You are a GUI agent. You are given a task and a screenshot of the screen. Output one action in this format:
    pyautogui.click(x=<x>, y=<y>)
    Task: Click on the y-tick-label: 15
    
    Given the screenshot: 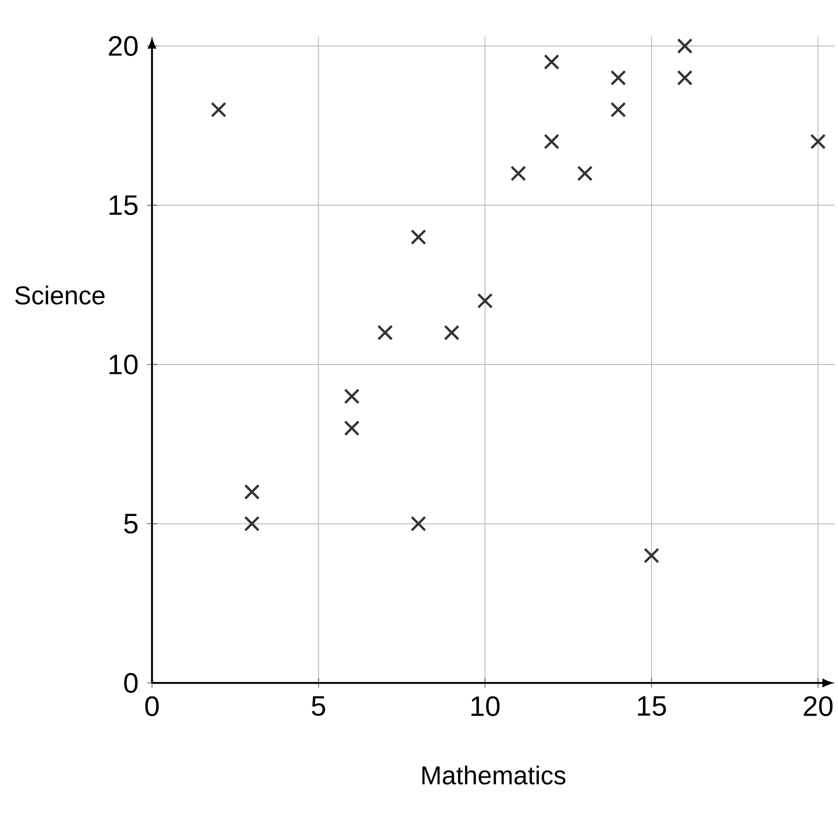 What is the action you would take?
    pyautogui.click(x=124, y=205)
    